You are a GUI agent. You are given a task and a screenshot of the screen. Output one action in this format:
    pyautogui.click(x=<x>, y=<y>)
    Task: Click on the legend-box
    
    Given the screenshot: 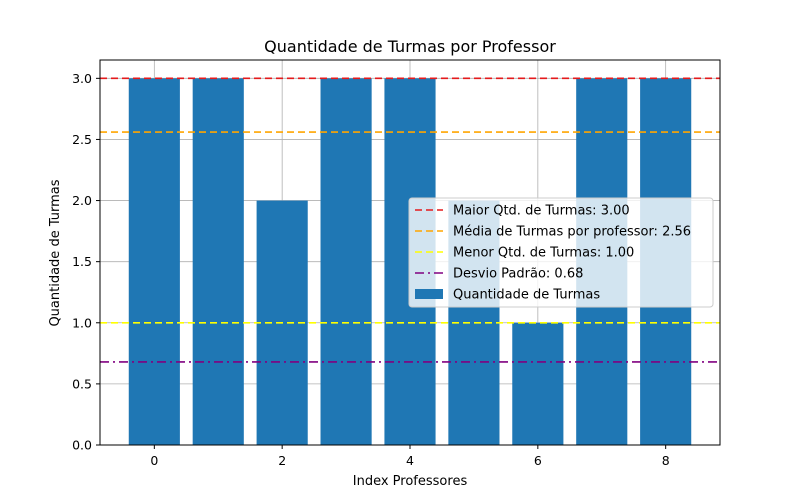 What is the action you would take?
    pyautogui.click(x=561, y=252)
    